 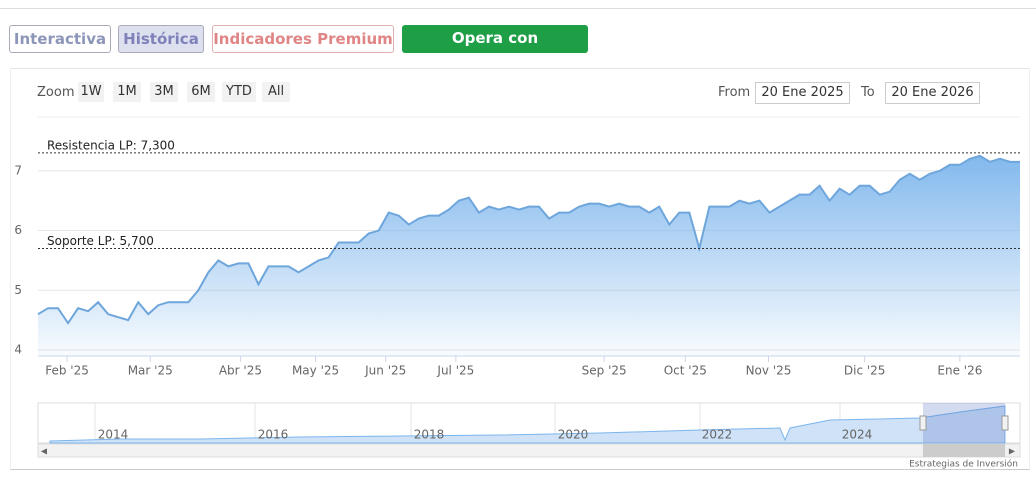 I want to click on to-label: To, so click(x=868, y=92).